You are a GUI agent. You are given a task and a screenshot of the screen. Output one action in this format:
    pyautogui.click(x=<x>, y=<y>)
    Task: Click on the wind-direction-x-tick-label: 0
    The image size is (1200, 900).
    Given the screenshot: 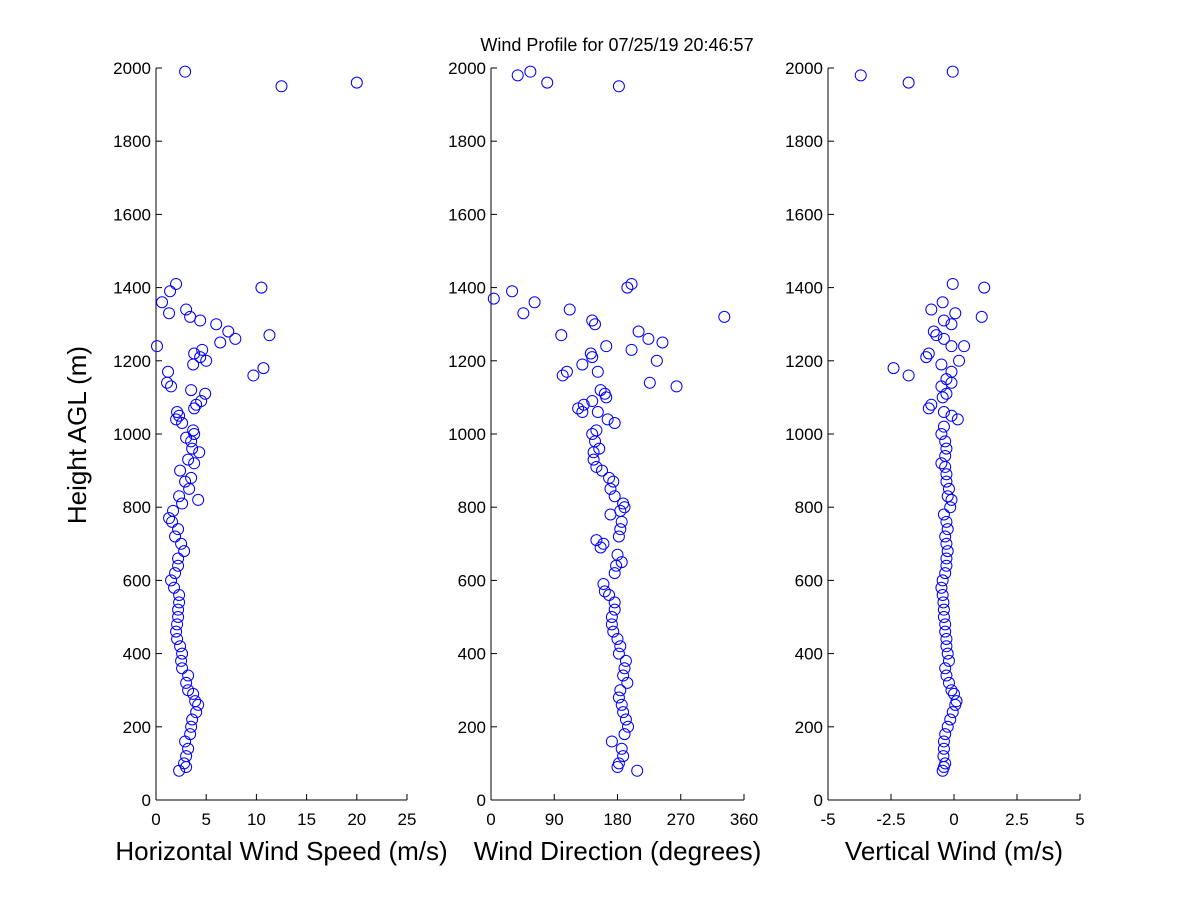 What is the action you would take?
    pyautogui.click(x=490, y=819)
    